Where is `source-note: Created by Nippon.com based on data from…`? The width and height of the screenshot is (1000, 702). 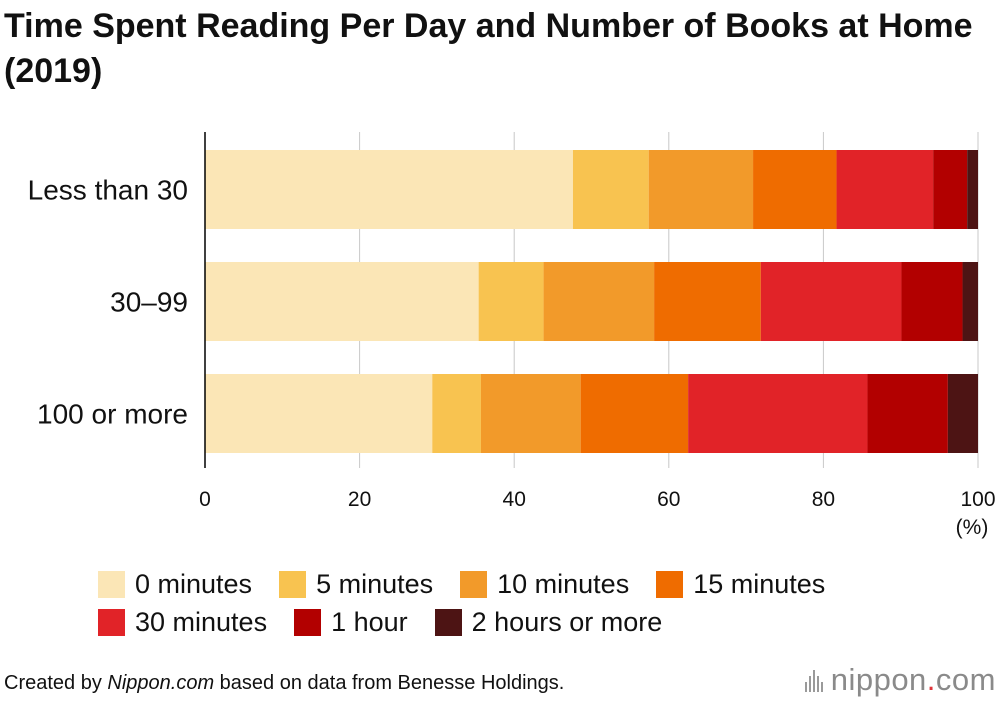
source-note: Created by Nippon.com based on data from… is located at coordinates (284, 683).